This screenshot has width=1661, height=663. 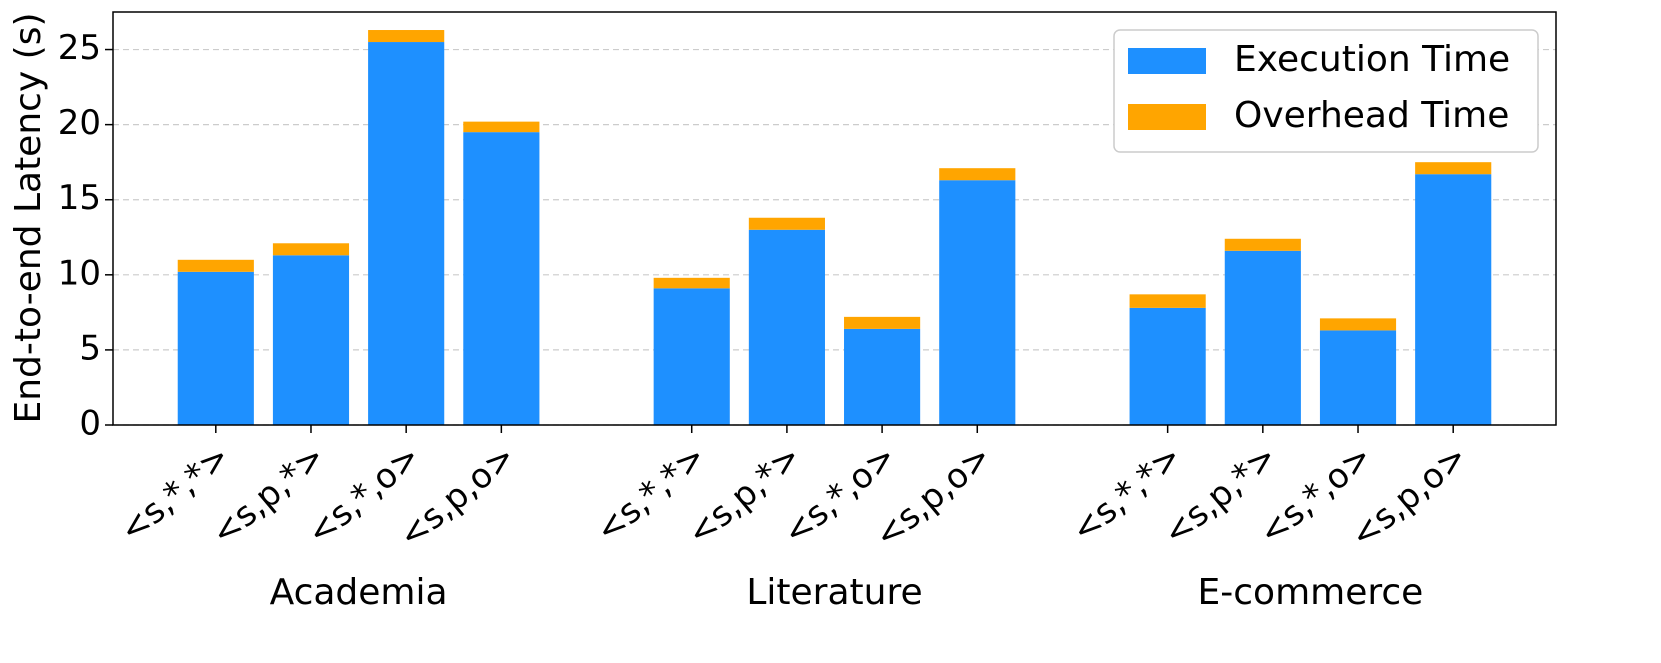 What do you see at coordinates (79, 123) in the screenshot?
I see `y-tick-label: 20` at bounding box center [79, 123].